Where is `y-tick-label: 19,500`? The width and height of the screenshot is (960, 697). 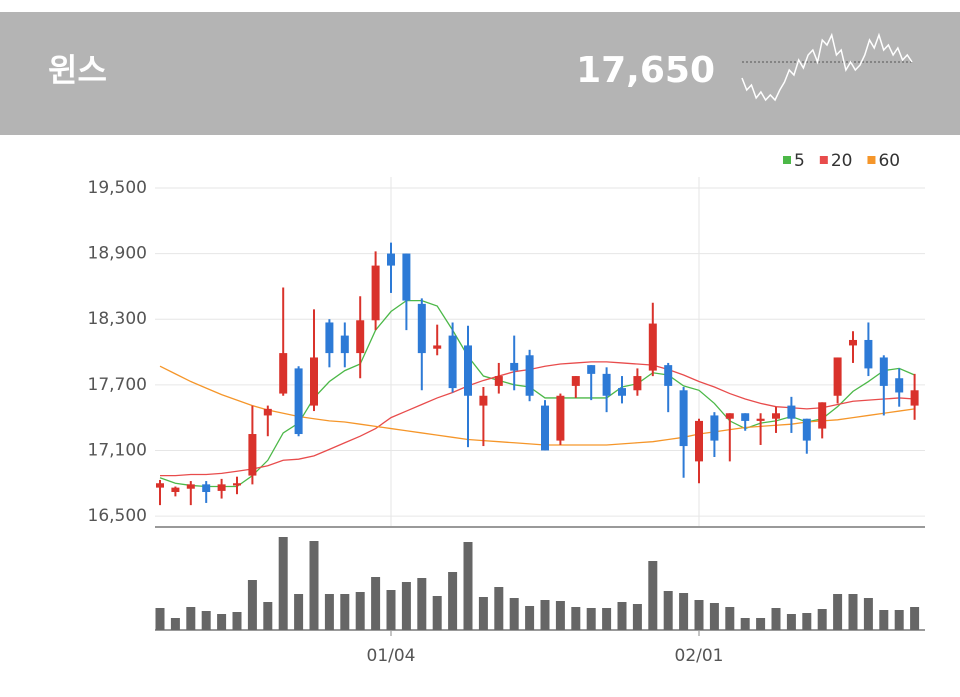
y-tick-label: 19,500 is located at coordinates (117, 188).